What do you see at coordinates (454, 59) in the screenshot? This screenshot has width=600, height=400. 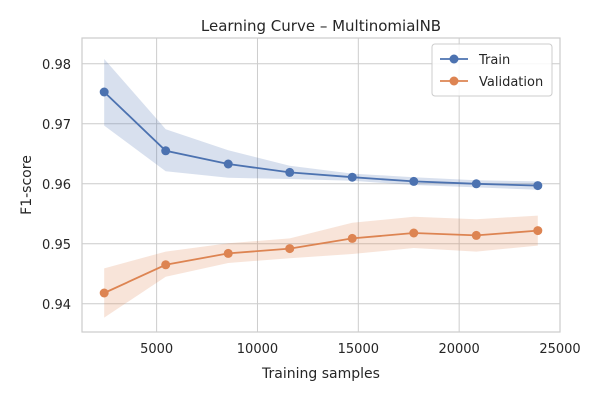 I see `legend-marker-train` at bounding box center [454, 59].